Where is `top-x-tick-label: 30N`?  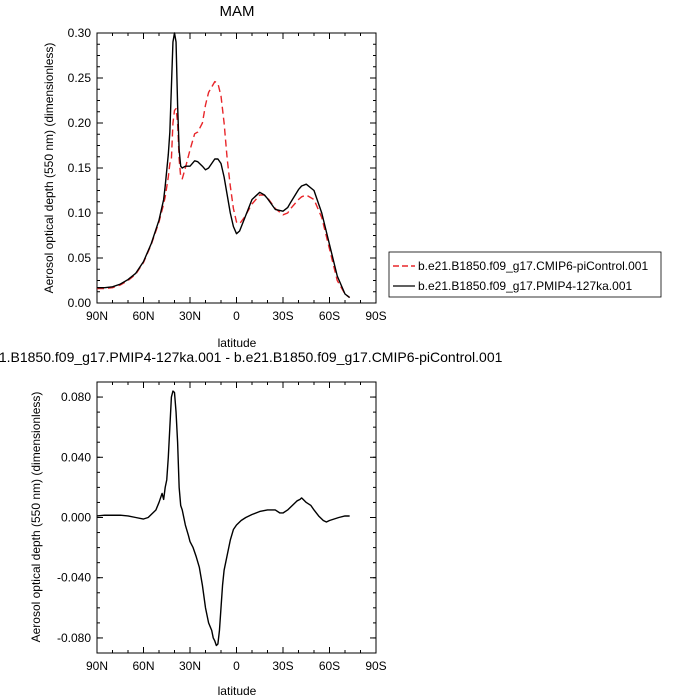 top-x-tick-label: 30N is located at coordinates (190, 316).